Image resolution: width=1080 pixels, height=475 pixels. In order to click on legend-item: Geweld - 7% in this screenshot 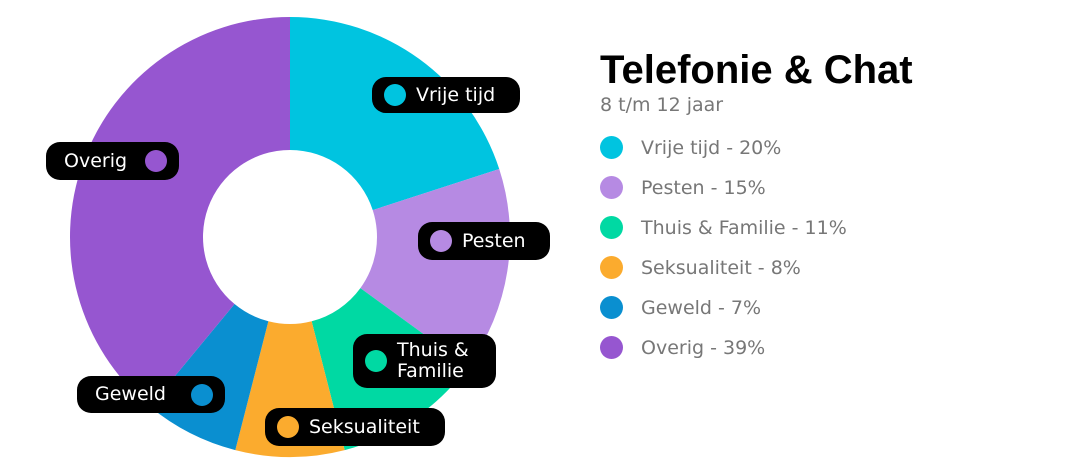, I will do `click(680, 307)`.